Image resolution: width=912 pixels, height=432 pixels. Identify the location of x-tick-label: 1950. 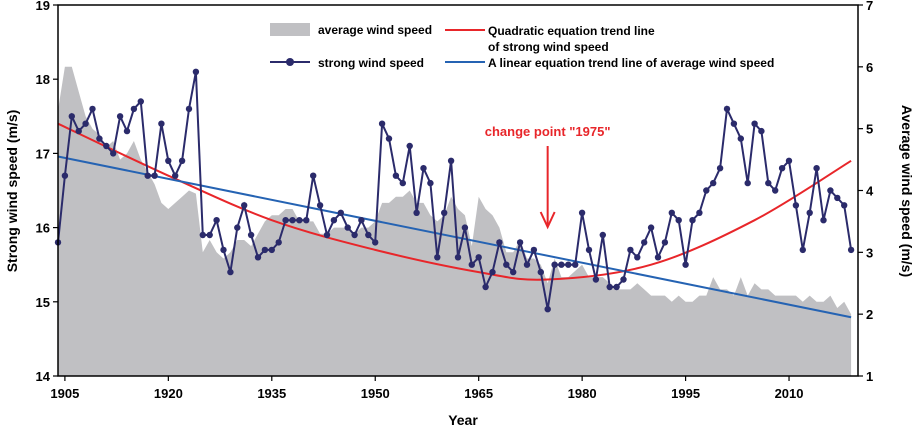
(375, 393).